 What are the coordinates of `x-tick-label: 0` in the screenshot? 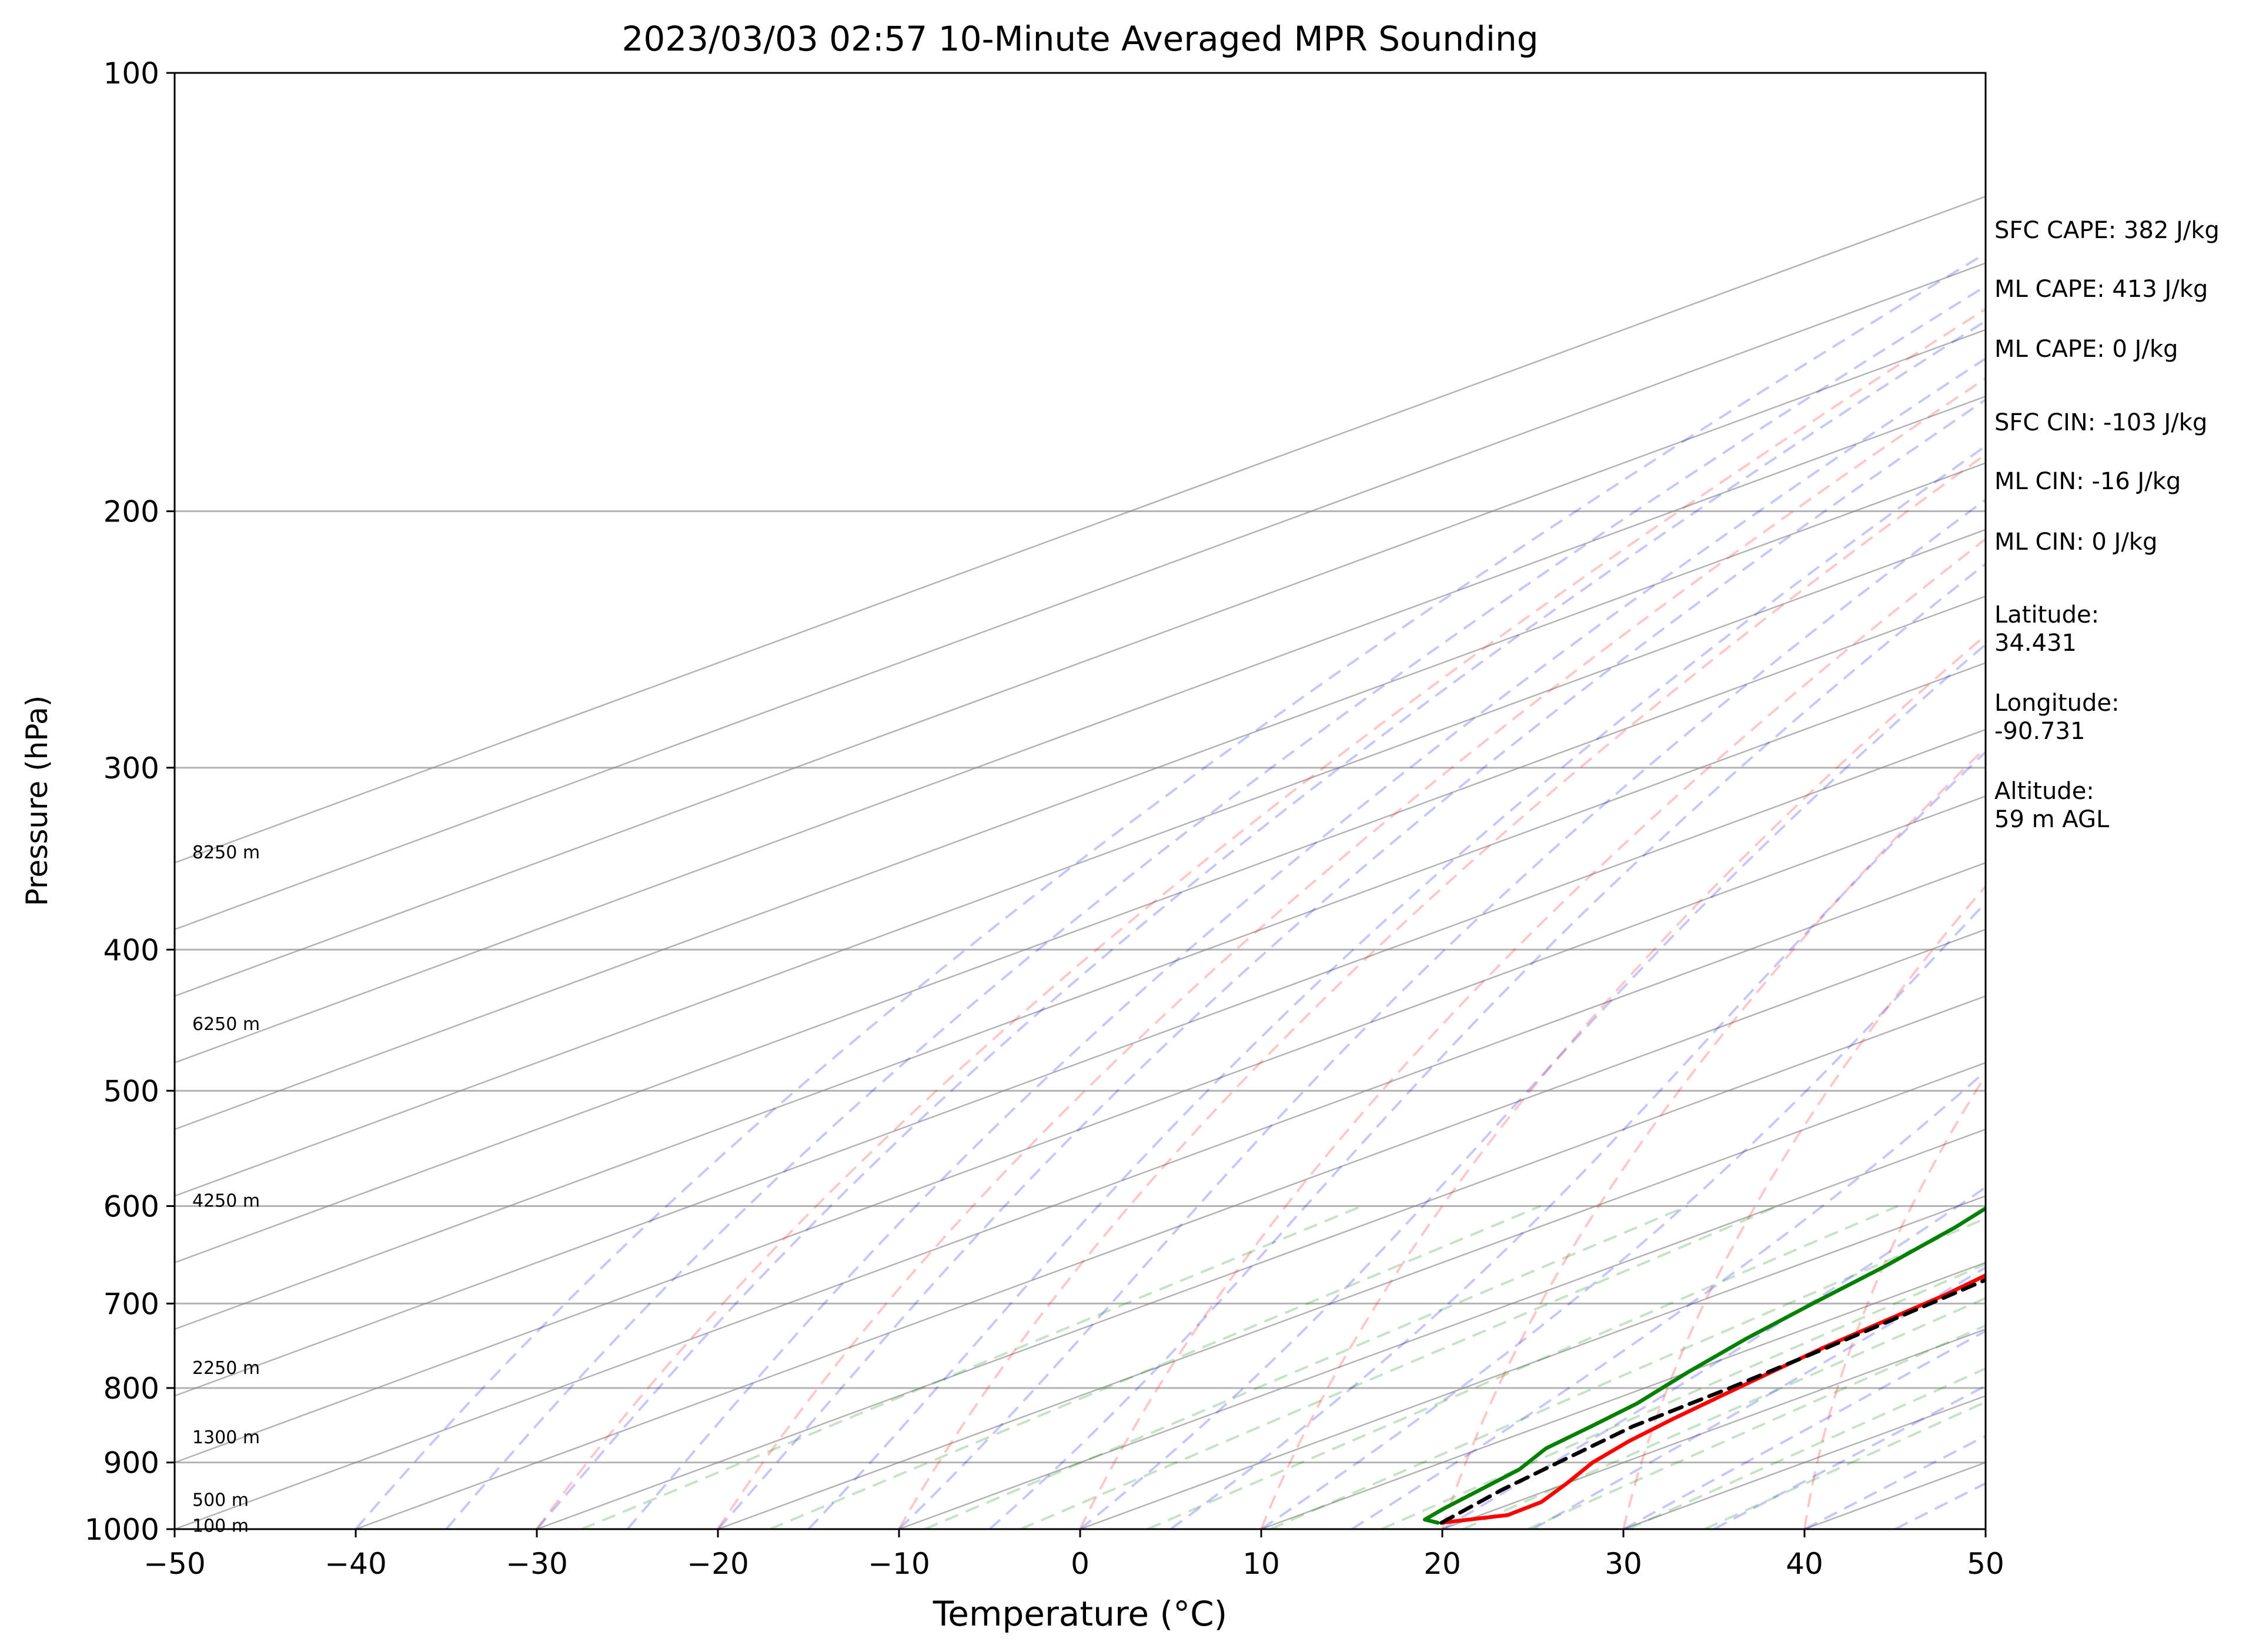 It's located at (1080, 1564).